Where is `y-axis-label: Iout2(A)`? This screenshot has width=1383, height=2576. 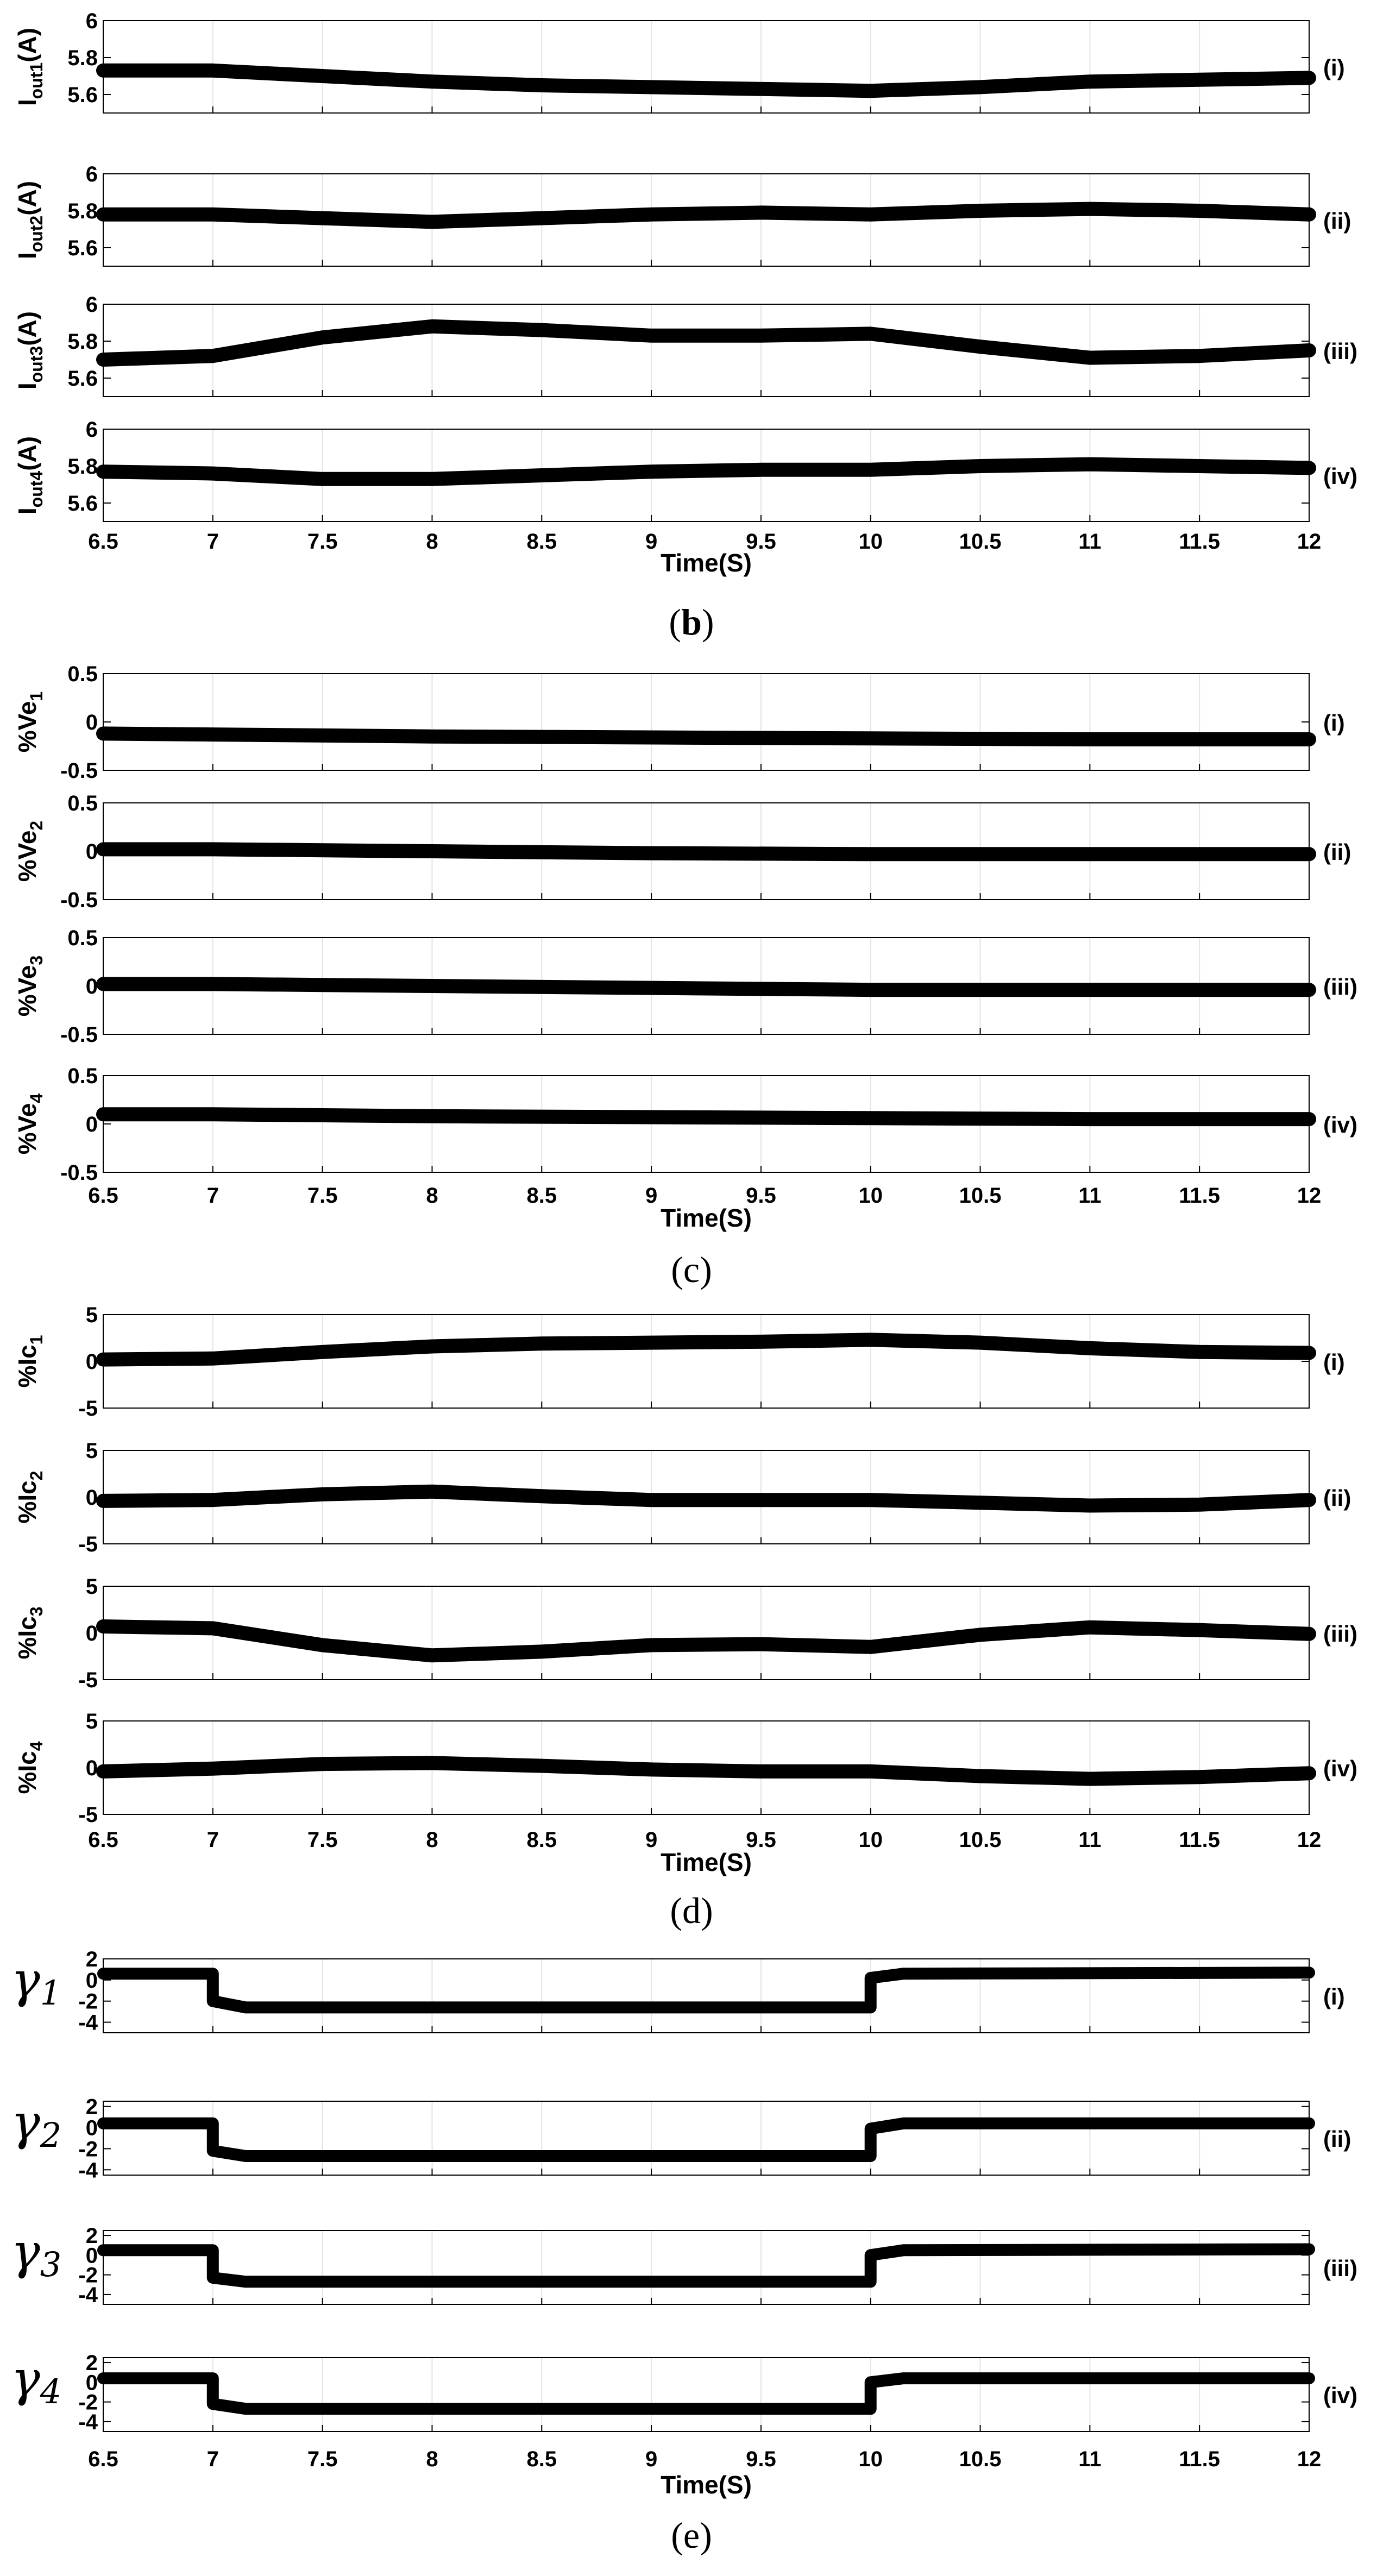
y-axis-label: Iout2(A) is located at coordinates (29, 220).